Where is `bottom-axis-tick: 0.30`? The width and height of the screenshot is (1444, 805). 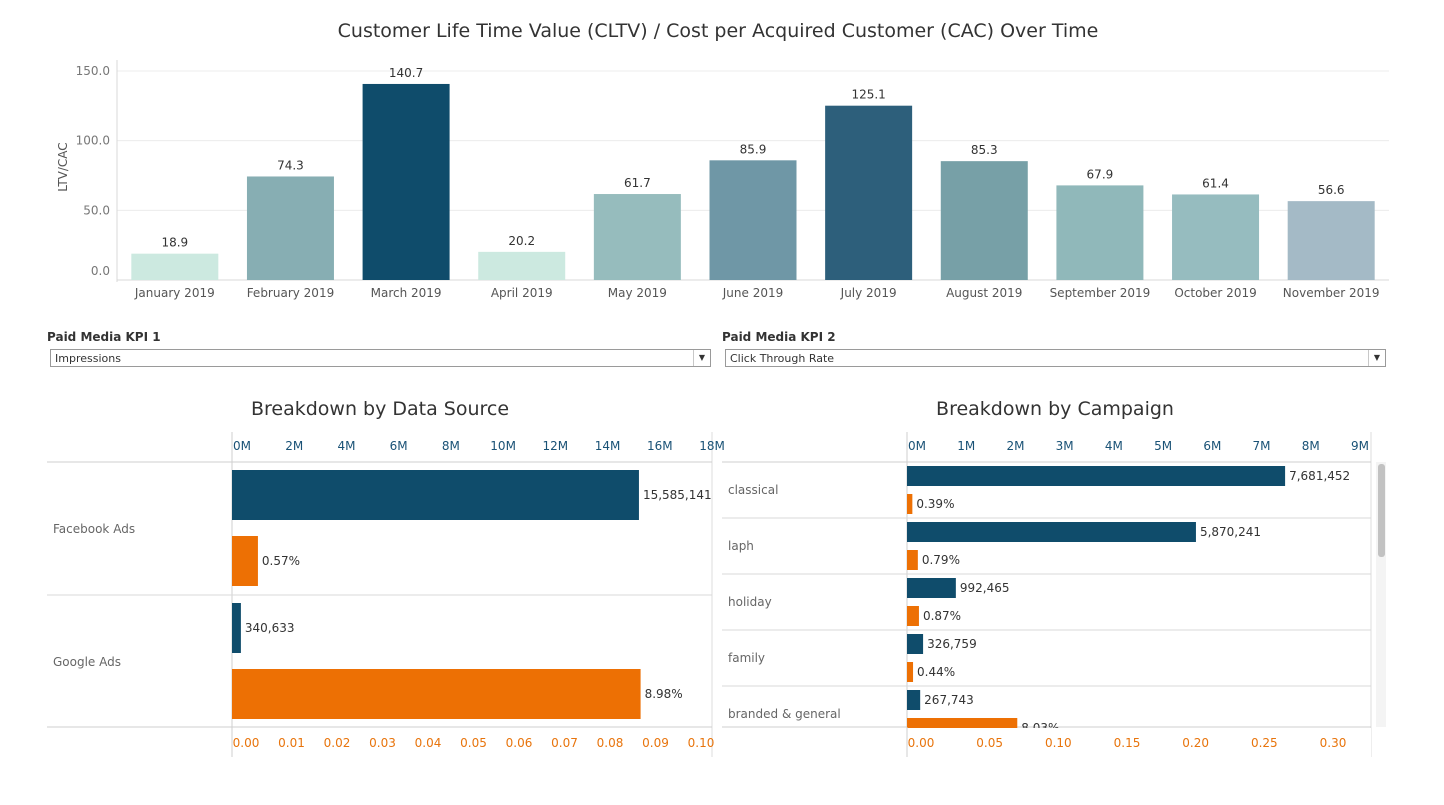 bottom-axis-tick: 0.30 is located at coordinates (1333, 743).